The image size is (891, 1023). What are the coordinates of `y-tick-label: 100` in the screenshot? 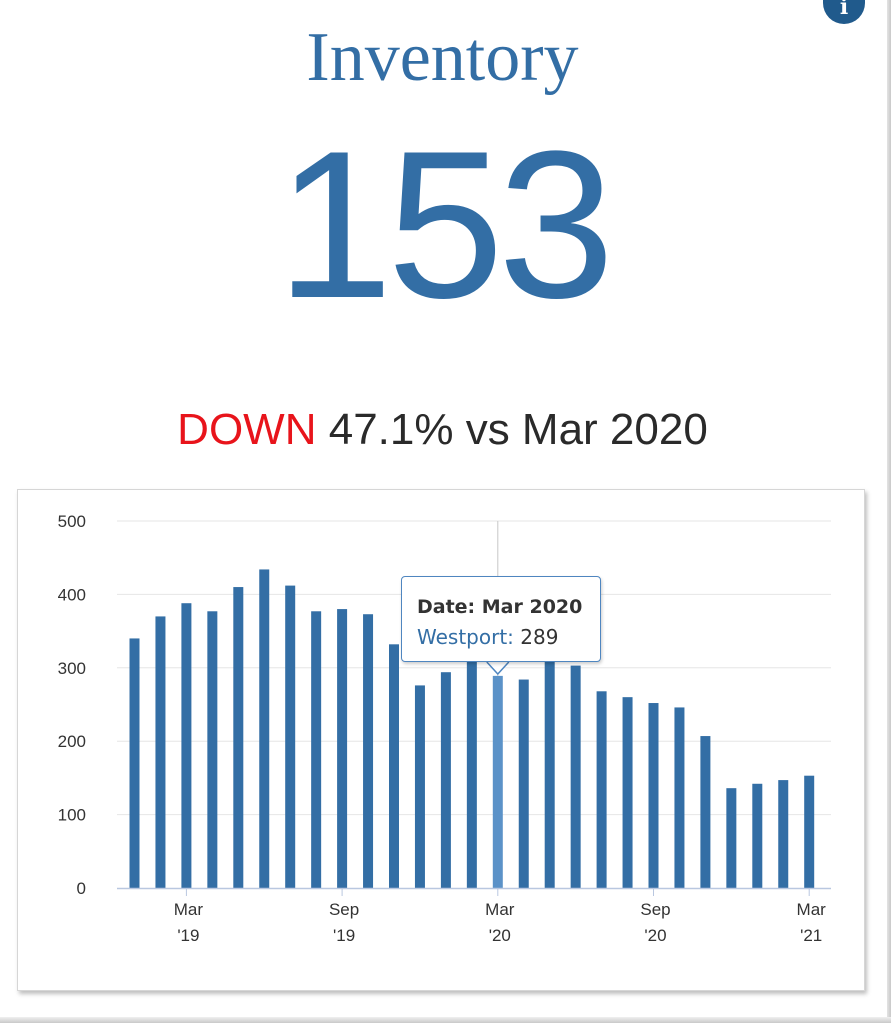 It's located at (72, 815).